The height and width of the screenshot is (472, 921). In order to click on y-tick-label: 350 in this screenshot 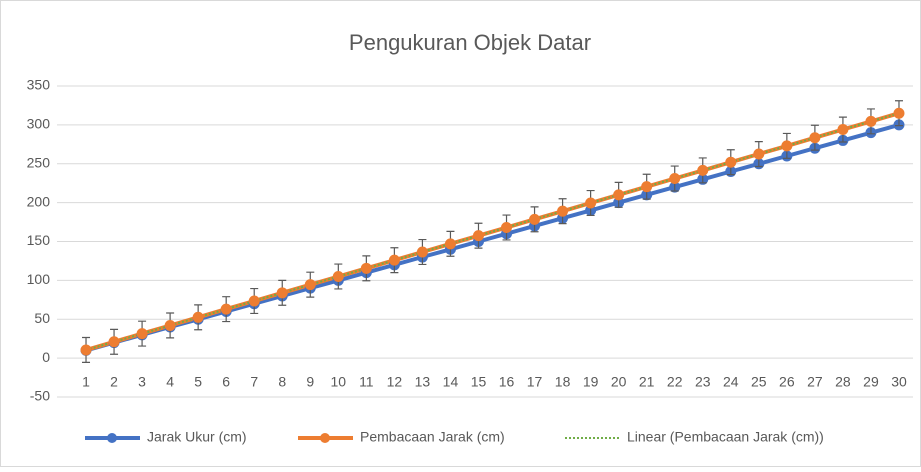, I will do `click(39, 85)`.